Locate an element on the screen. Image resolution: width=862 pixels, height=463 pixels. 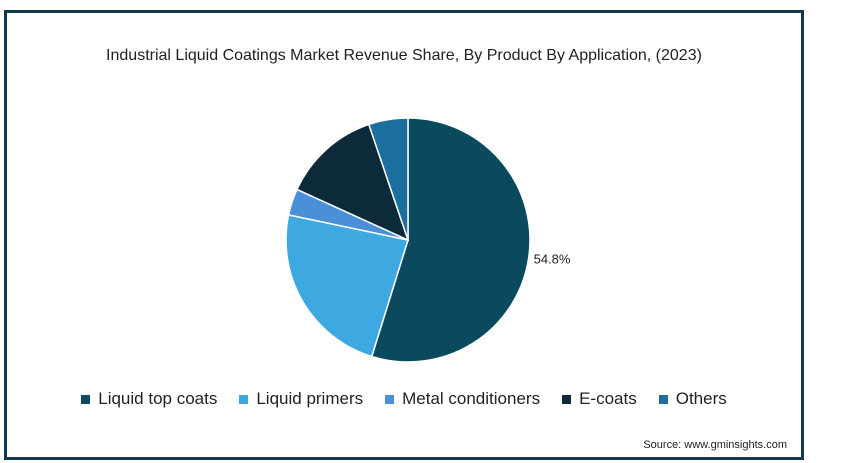
pie-slice-liquid-primers is located at coordinates (347, 285).